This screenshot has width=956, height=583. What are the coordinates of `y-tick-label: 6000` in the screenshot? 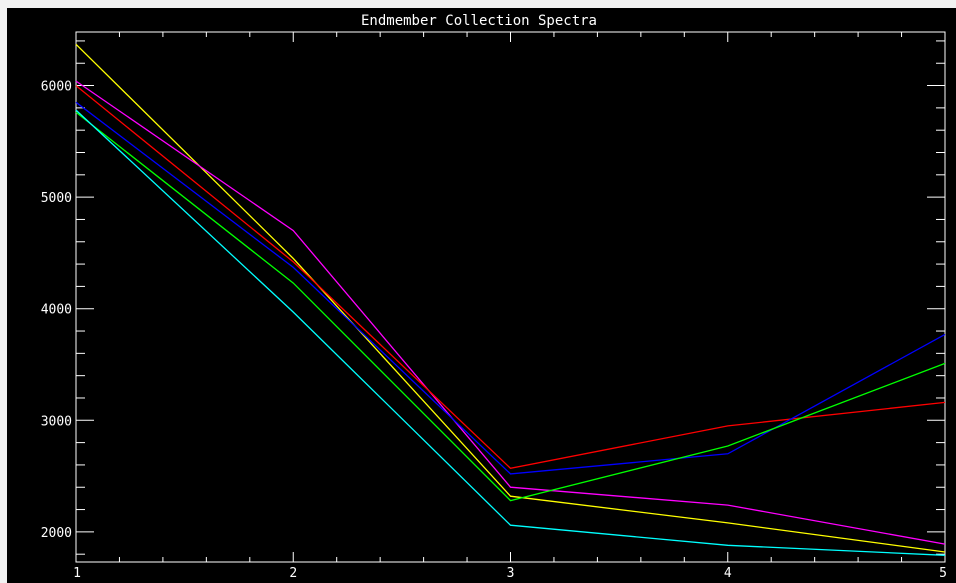 It's located at (56, 87).